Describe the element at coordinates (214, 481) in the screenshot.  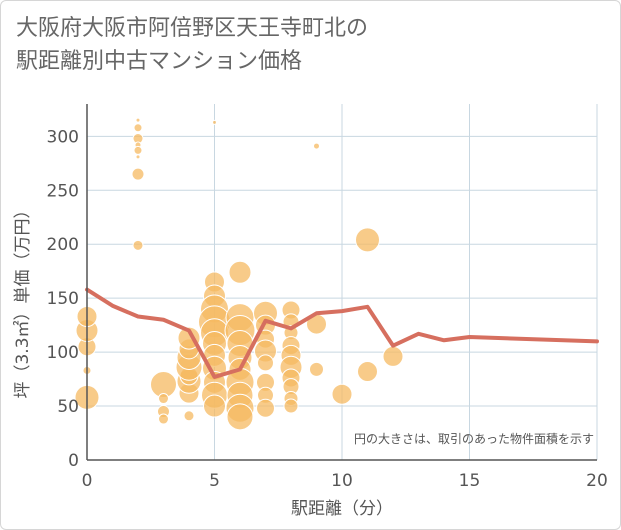
I see `x-tick-label-5: 5` at that location.